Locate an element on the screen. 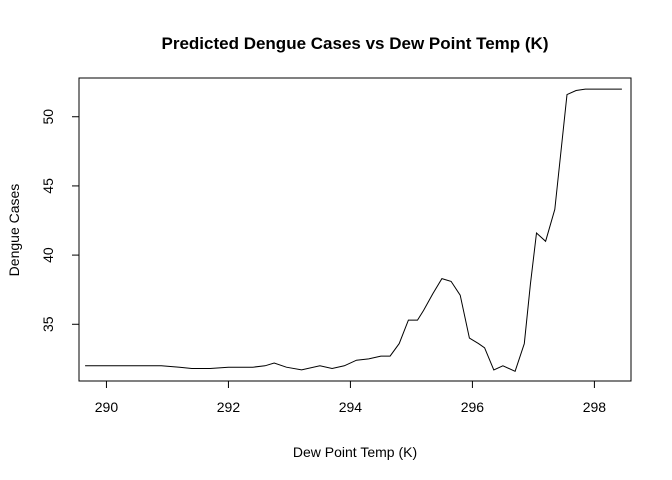  y-tick-label: 50 is located at coordinates (48, 117).